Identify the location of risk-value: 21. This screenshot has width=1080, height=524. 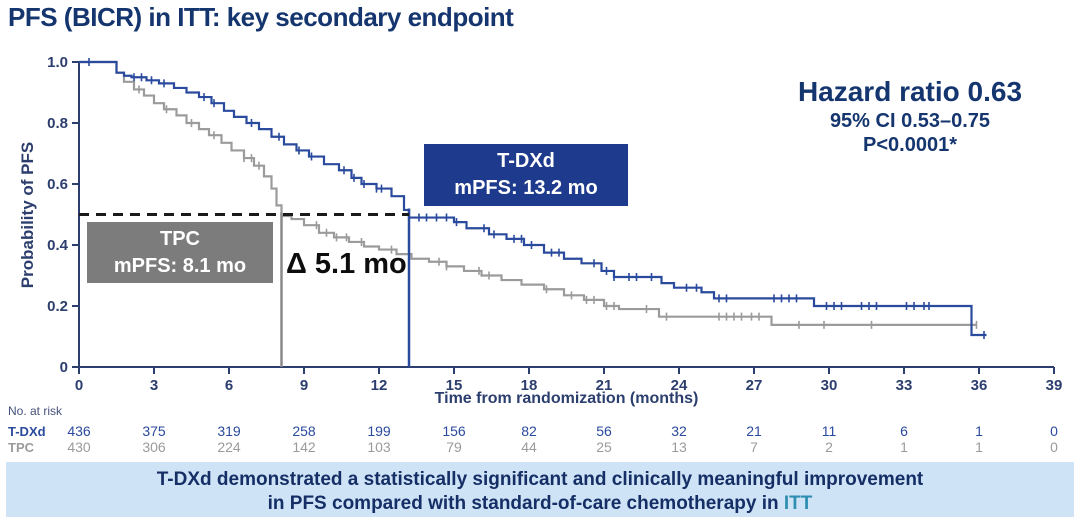
(754, 431).